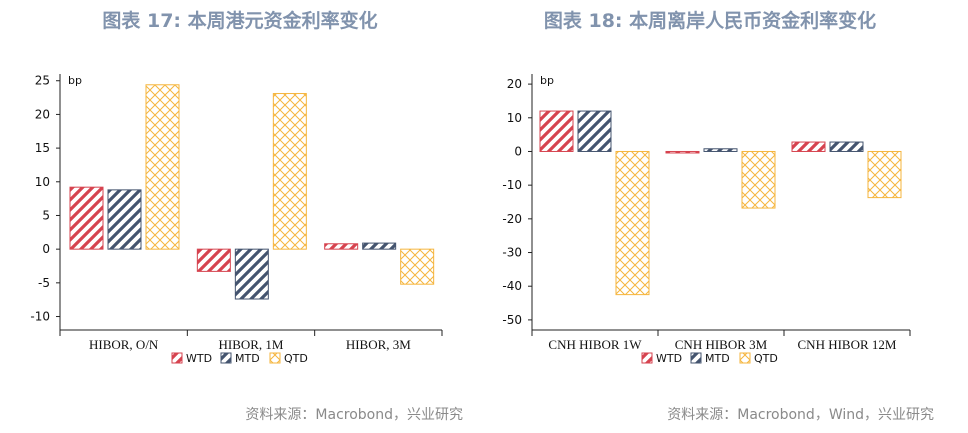 The width and height of the screenshot is (968, 433). I want to click on hkd-y-tick-label: 0, so click(46, 249).